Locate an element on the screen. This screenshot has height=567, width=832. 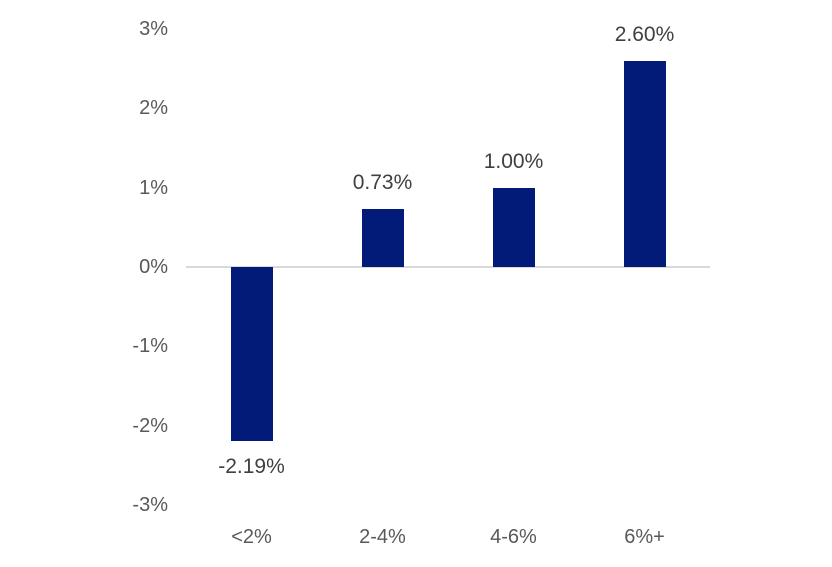
y-tick-label: -2% is located at coordinates (150, 425).